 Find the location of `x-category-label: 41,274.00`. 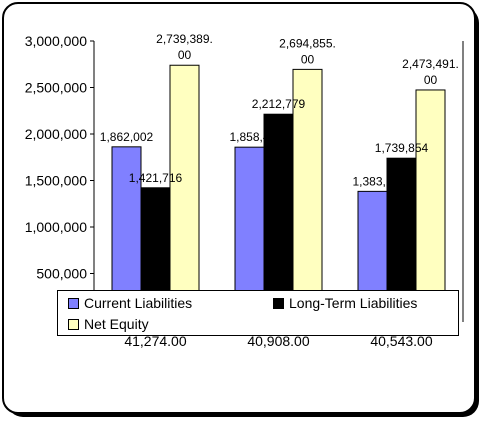

x-category-label: 41,274.00 is located at coordinates (155, 341).